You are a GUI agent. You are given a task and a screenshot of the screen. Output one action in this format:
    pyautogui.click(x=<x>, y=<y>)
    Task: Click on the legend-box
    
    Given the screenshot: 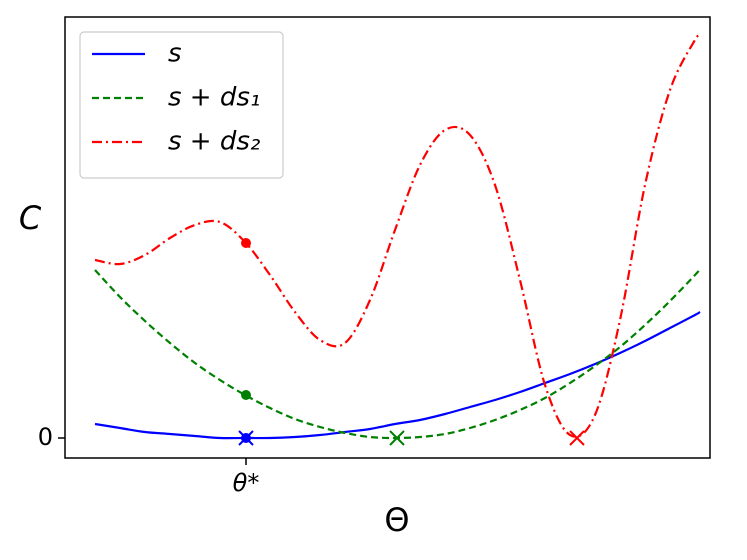 What is the action you would take?
    pyautogui.click(x=181, y=105)
    